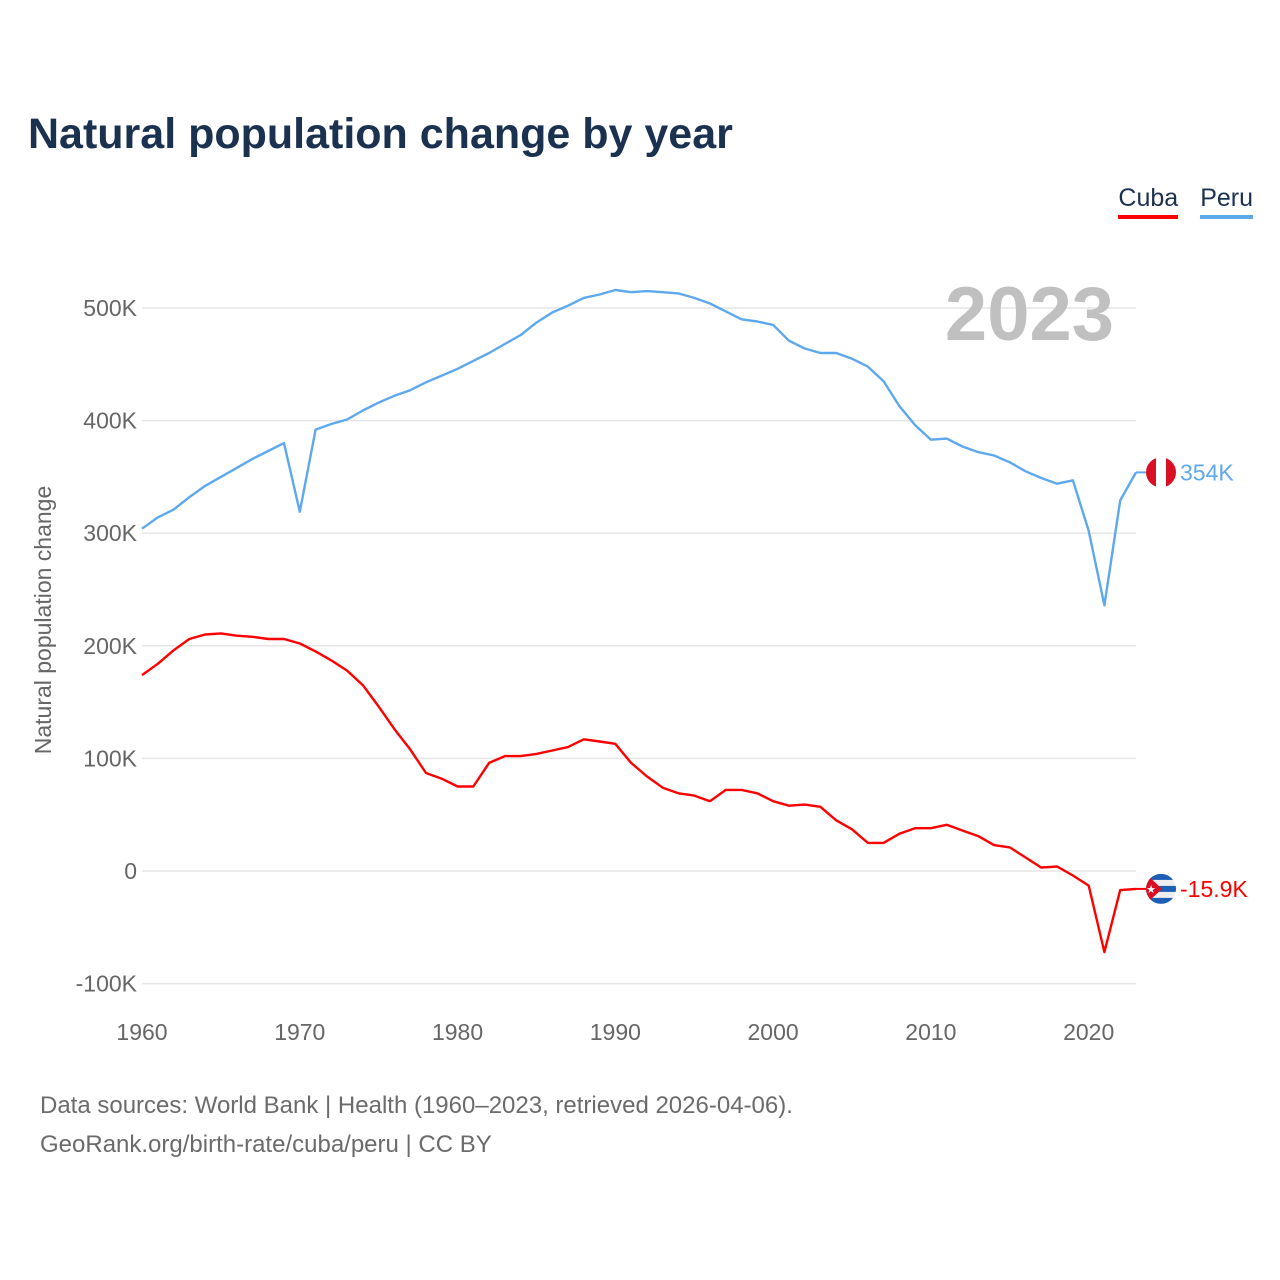 Image resolution: width=1280 pixels, height=1280 pixels. What do you see at coordinates (43, 620) in the screenshot?
I see `y-axis-label: Natural population change` at bounding box center [43, 620].